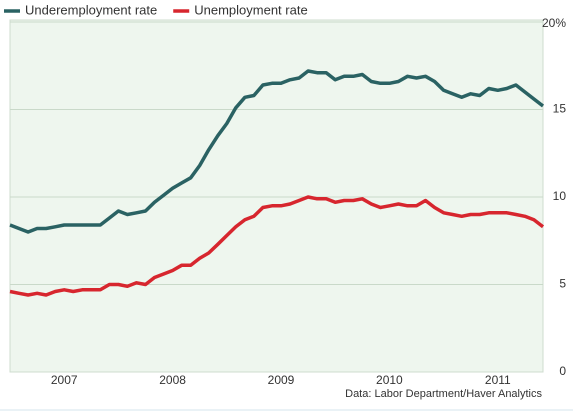  Describe the element at coordinates (554, 23) in the screenshot. I see `y-tick-label: 20%` at that location.